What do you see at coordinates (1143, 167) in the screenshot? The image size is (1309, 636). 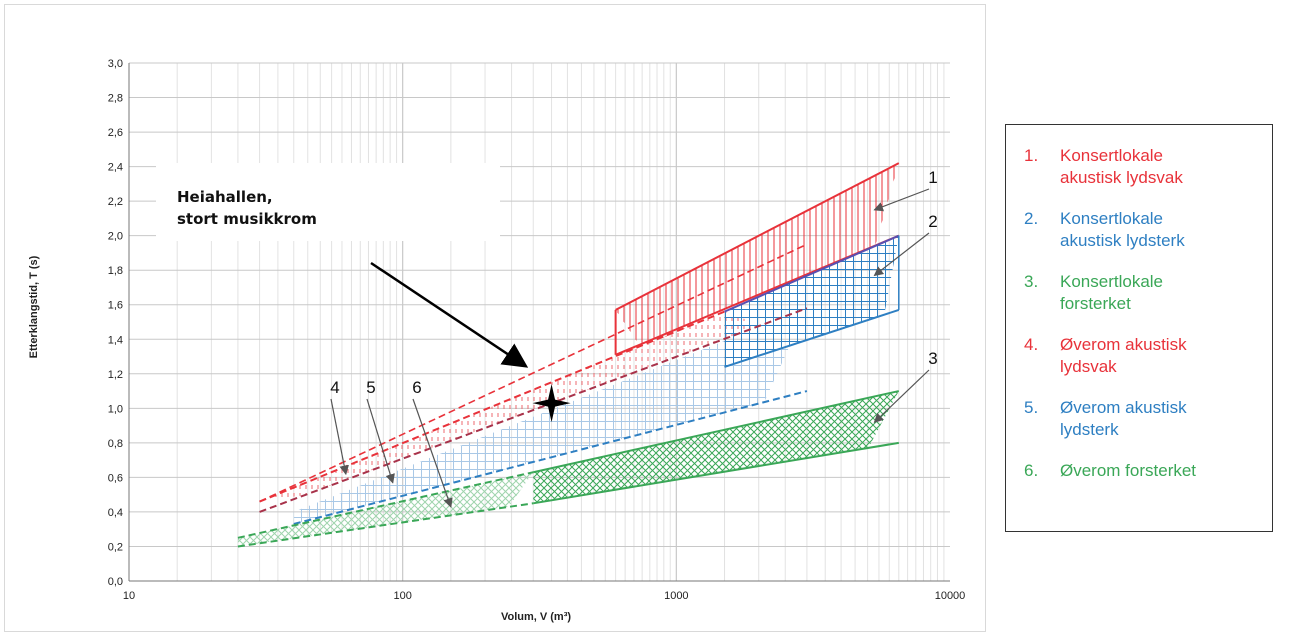 I see `legend-item-1: 1. Konsertlokale akustisk lydsvak` at bounding box center [1143, 167].